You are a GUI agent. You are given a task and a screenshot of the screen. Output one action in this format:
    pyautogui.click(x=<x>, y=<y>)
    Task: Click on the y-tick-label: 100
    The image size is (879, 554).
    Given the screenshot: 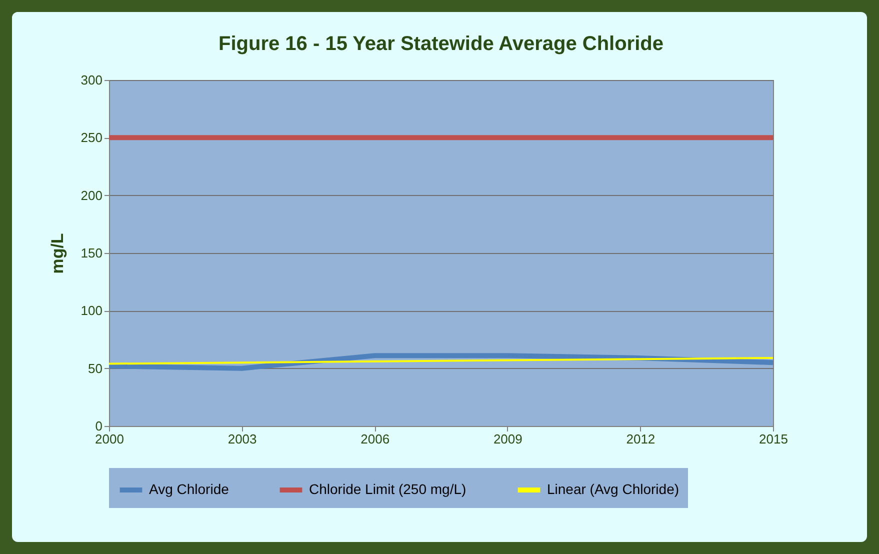 What is the action you would take?
    pyautogui.click(x=91, y=310)
    